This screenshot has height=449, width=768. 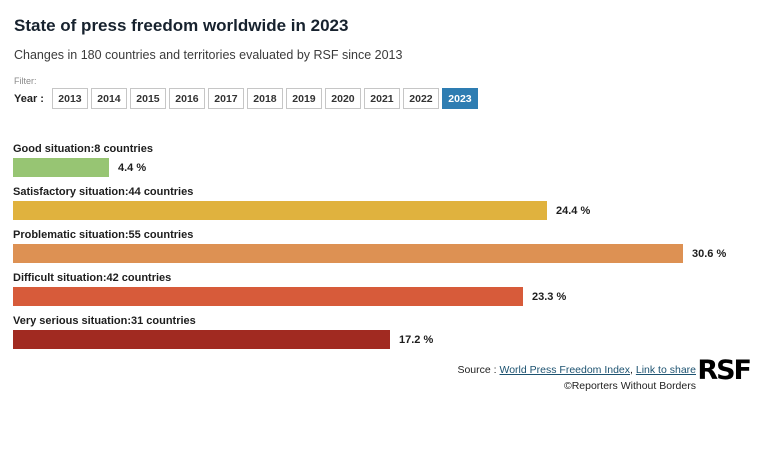 What do you see at coordinates (108, 98) in the screenshot?
I see `year-button-2014: 2014` at bounding box center [108, 98].